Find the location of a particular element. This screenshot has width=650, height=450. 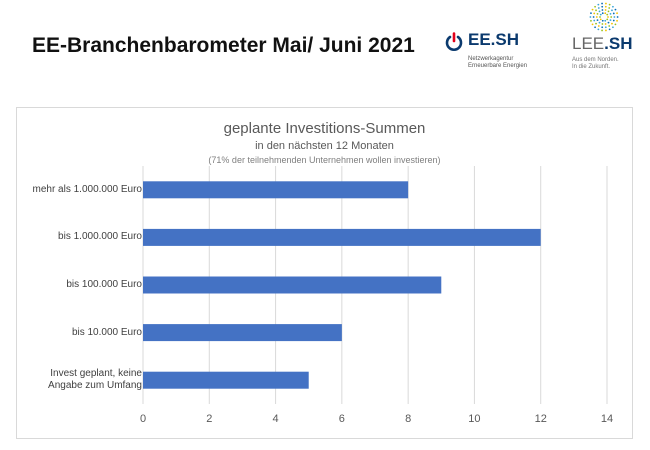

x-tick-label: 2 is located at coordinates (209, 419).